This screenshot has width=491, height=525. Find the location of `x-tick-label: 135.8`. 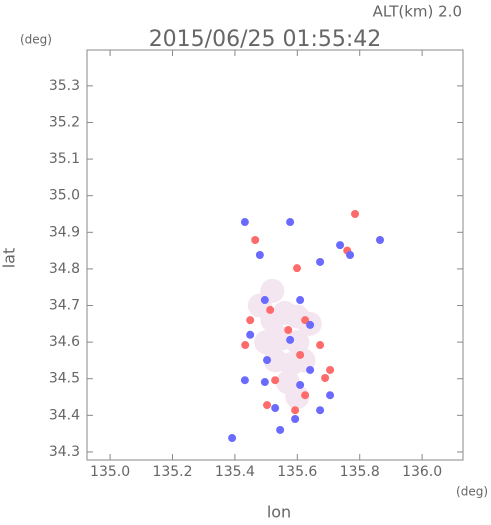

x-tick-label: 135.8 is located at coordinates (360, 472).